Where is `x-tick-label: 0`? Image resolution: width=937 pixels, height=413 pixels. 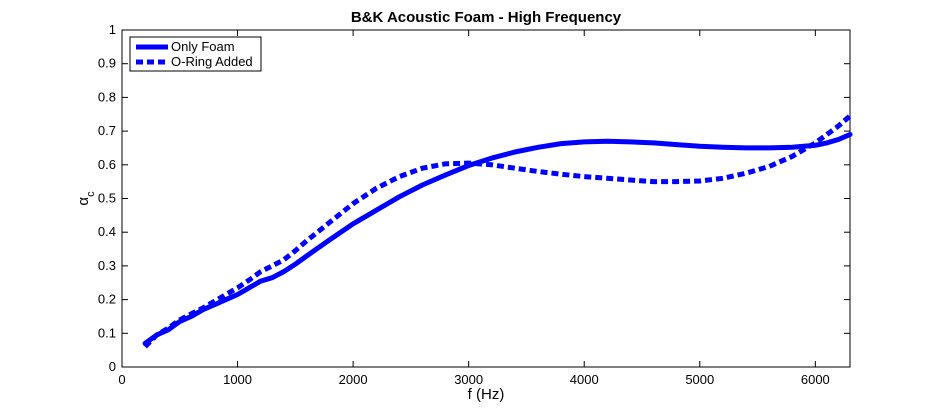
x-tick-label: 0 is located at coordinates (121, 379).